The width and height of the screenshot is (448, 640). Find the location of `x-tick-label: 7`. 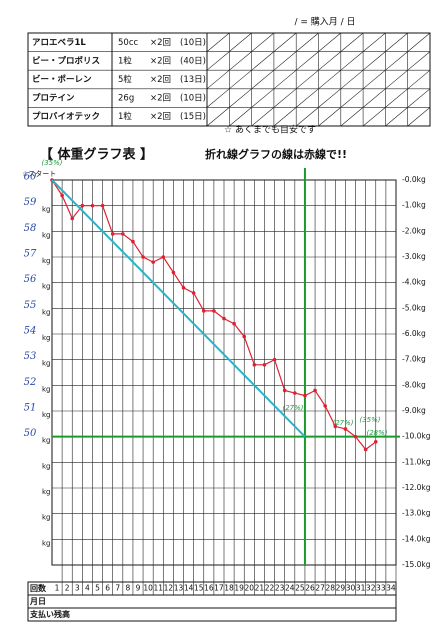

x-tick-label: 7 is located at coordinates (117, 588).